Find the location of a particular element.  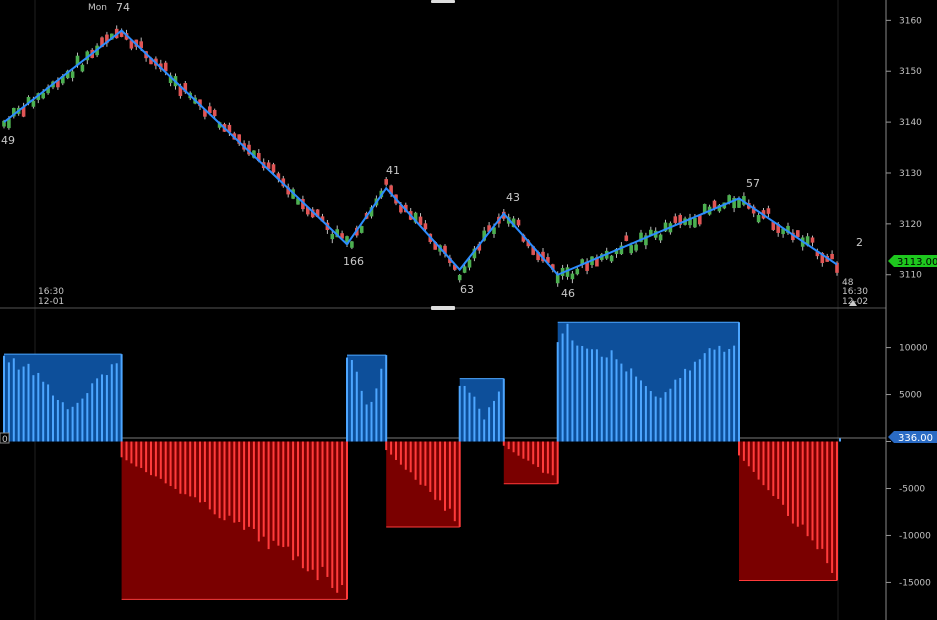

current-value-tag: 336.00 is located at coordinates (912, 437).